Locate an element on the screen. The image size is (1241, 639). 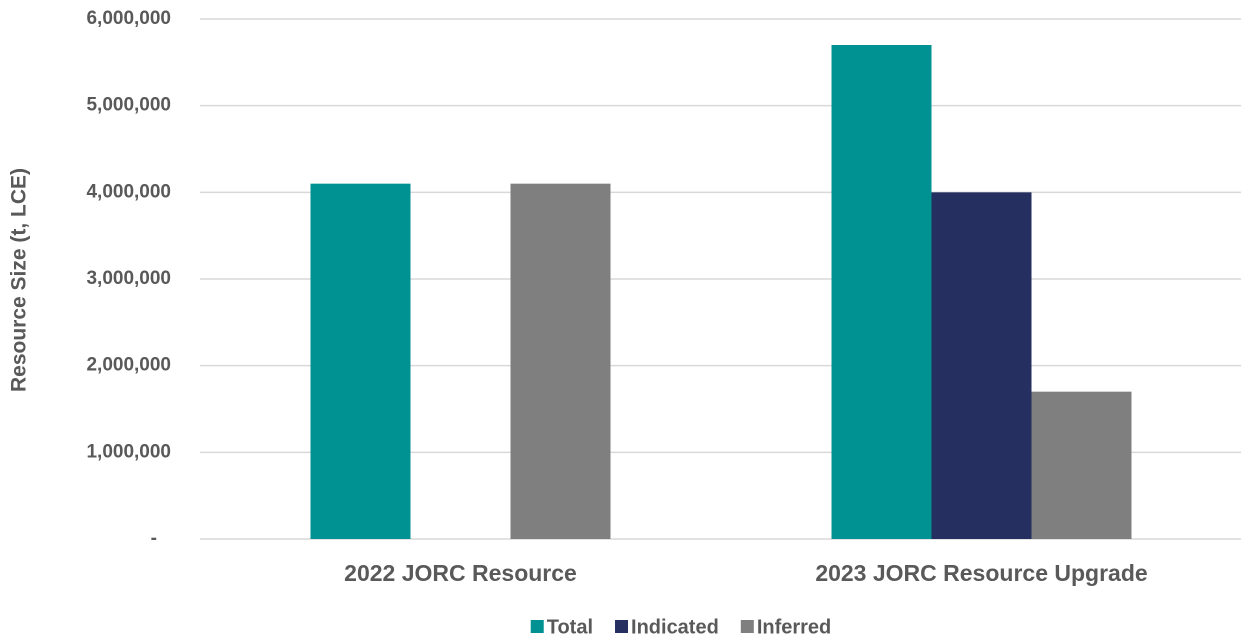
x-tick-label: 2022 JORC Resource is located at coordinates (460, 573).